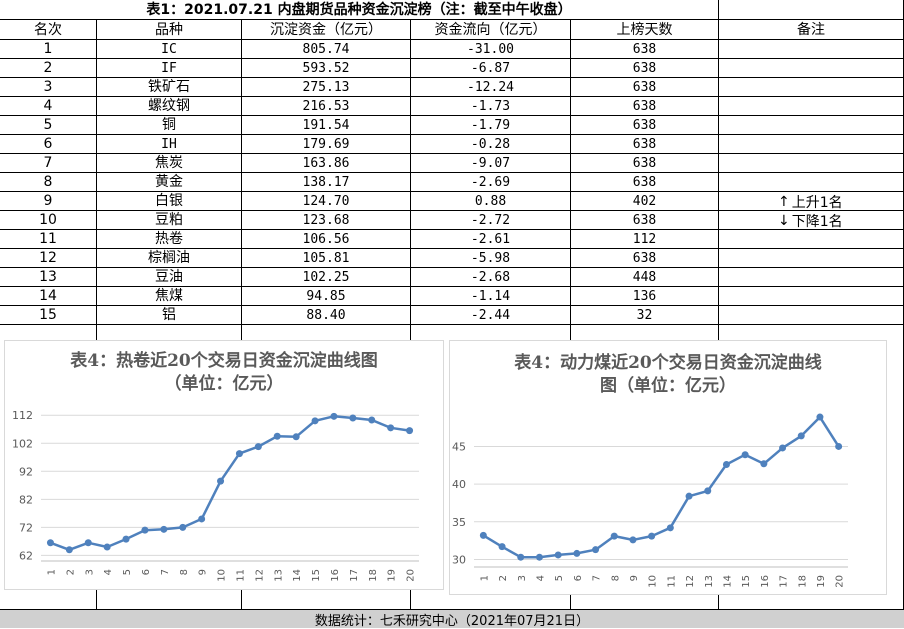 The image size is (904, 629). Describe the element at coordinates (169, 125) in the screenshot. I see `variety-cell: 铜` at that location.